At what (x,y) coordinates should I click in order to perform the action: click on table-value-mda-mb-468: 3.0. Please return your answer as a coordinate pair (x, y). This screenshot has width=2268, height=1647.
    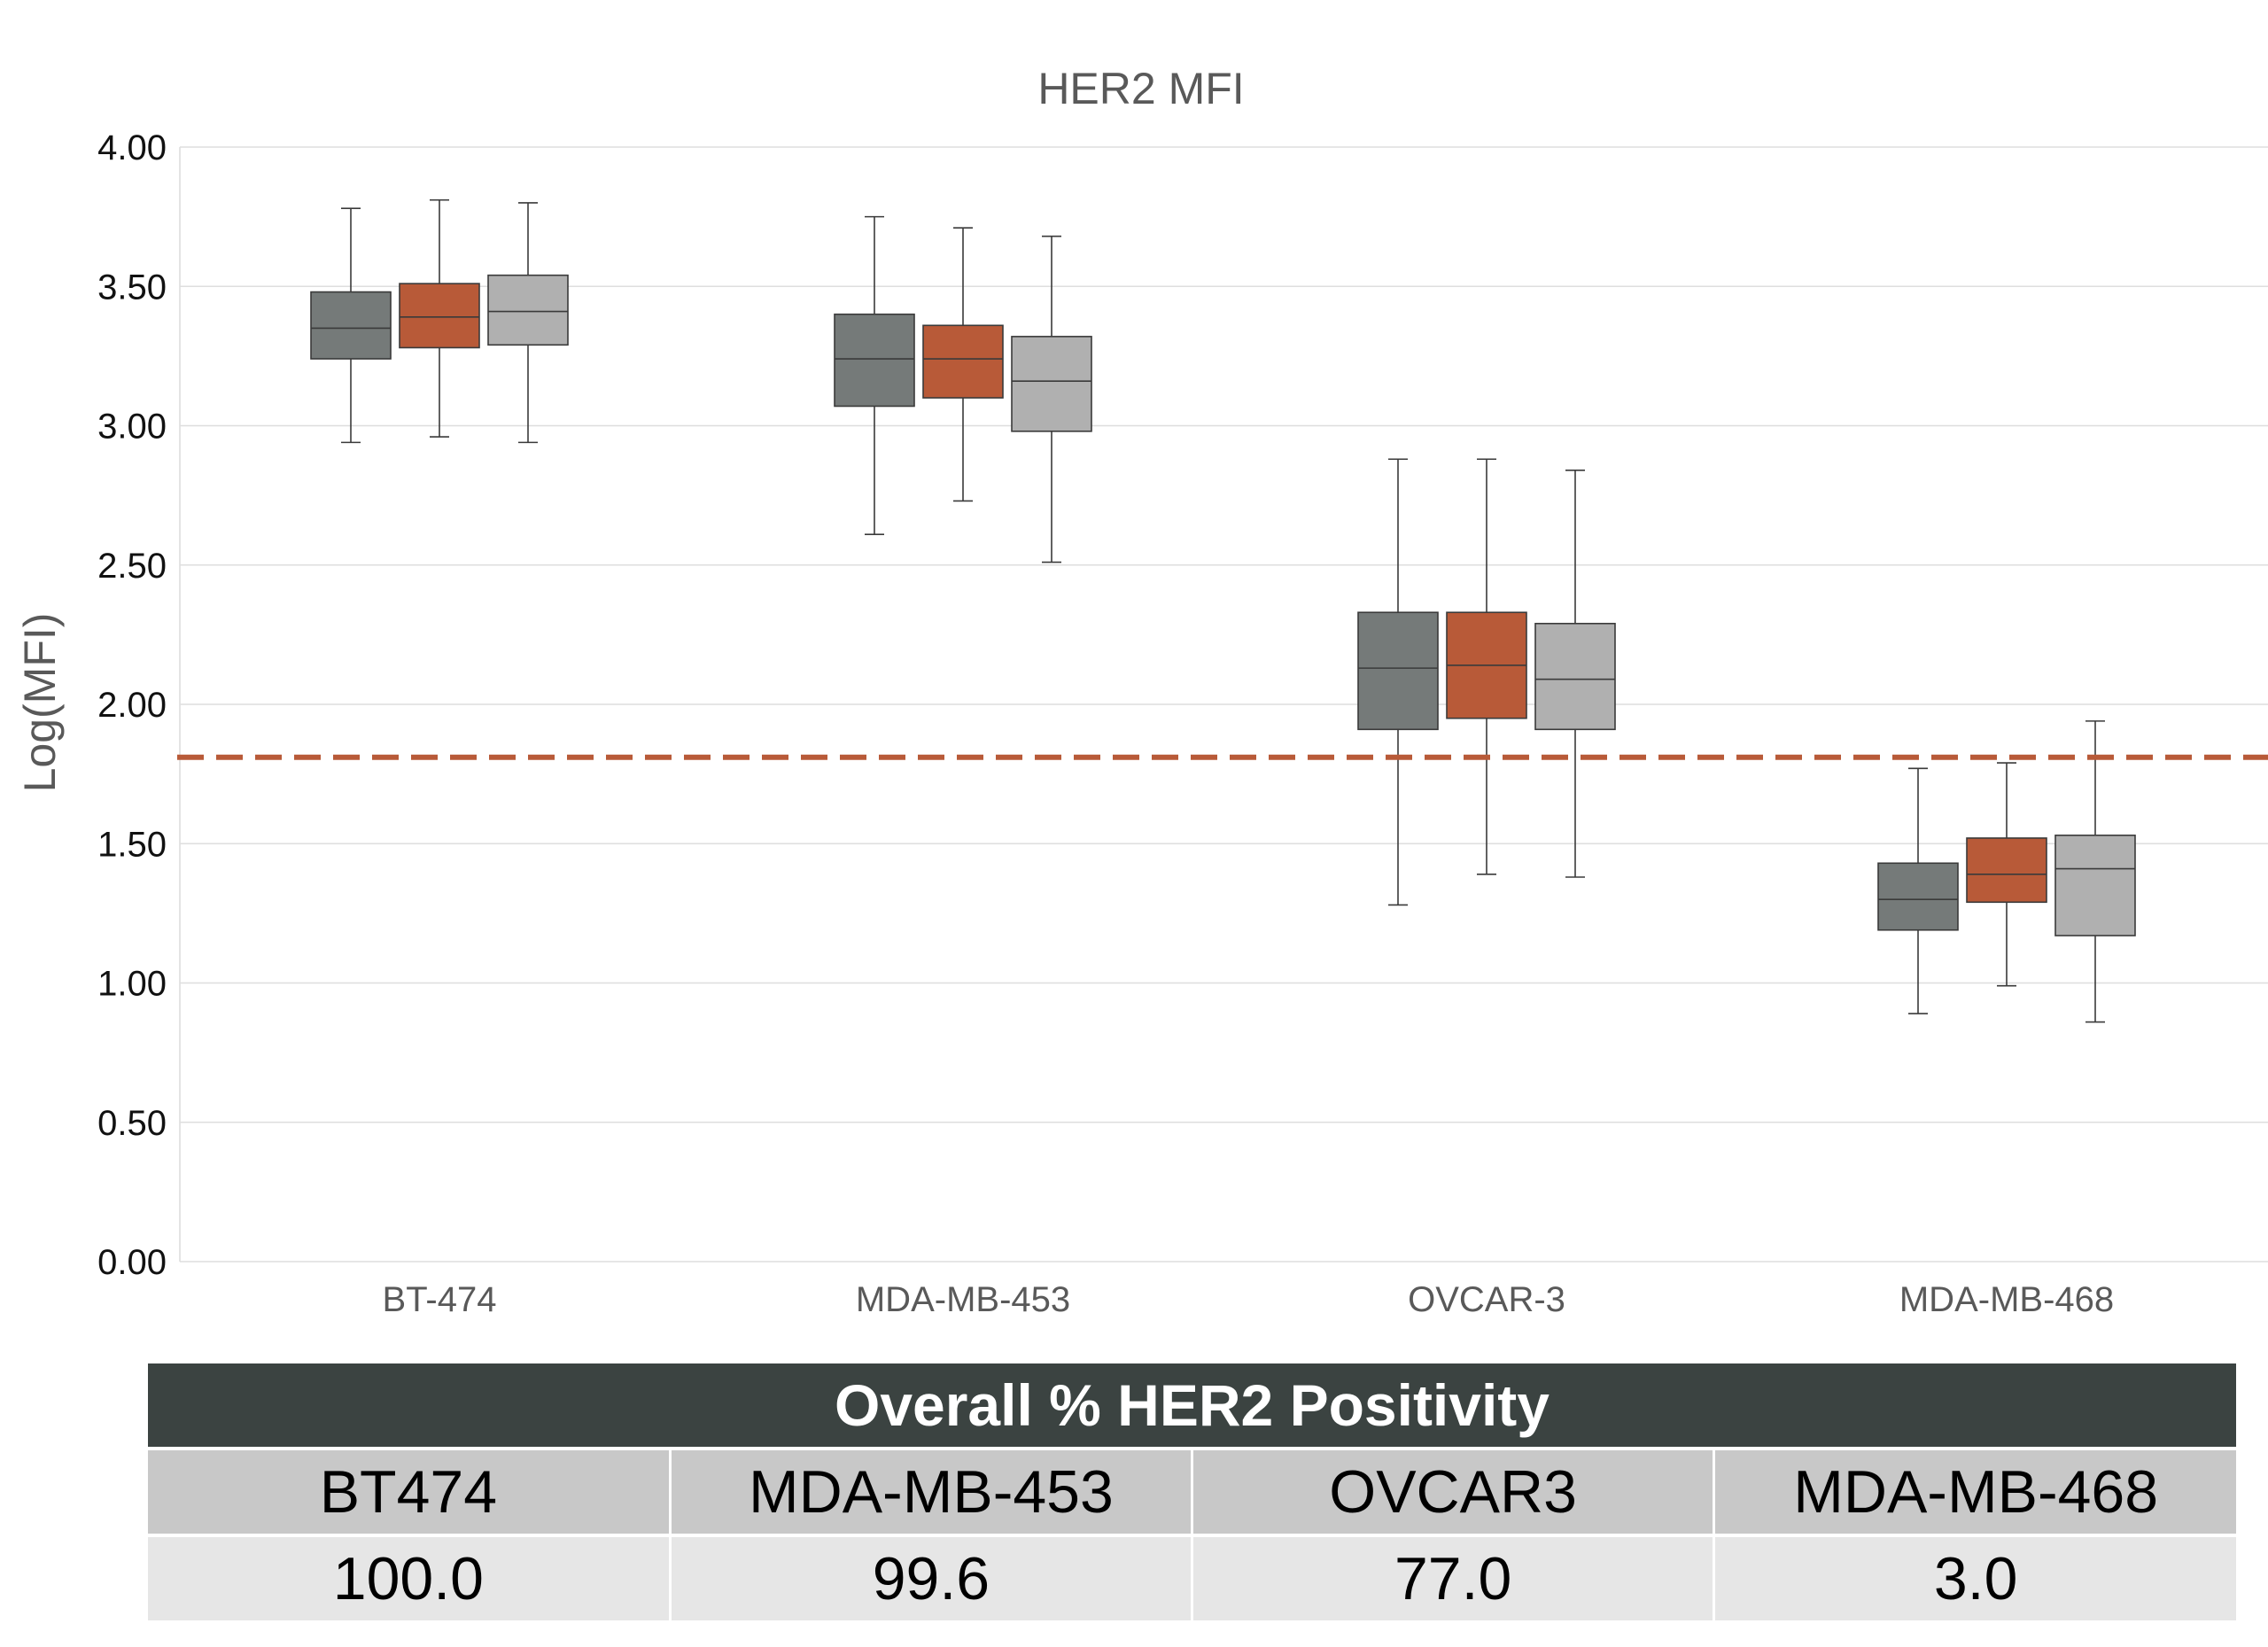
    Looking at the image, I should click on (1974, 1577).